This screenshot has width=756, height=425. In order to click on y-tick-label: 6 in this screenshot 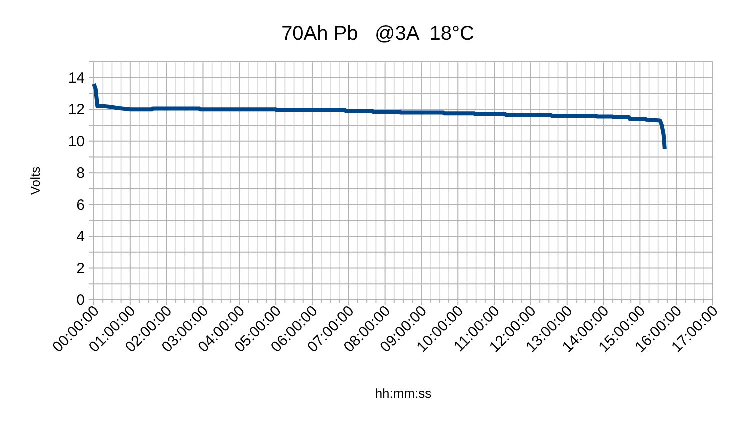, I will do `click(80, 205)`.